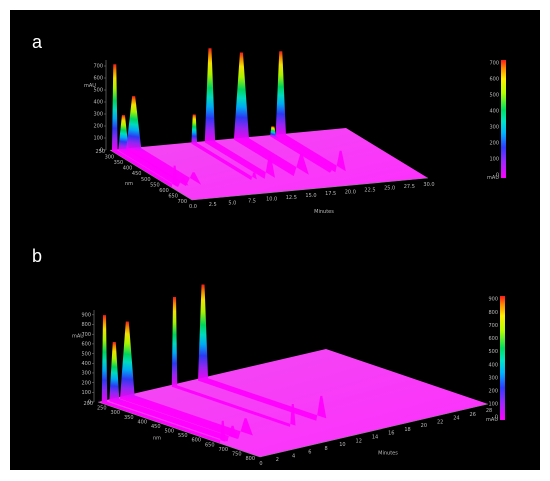 This screenshot has height=481, width=550. Describe the element at coordinates (232, 203) in the screenshot. I see `time-axis-tick-label: 5.0` at that location.